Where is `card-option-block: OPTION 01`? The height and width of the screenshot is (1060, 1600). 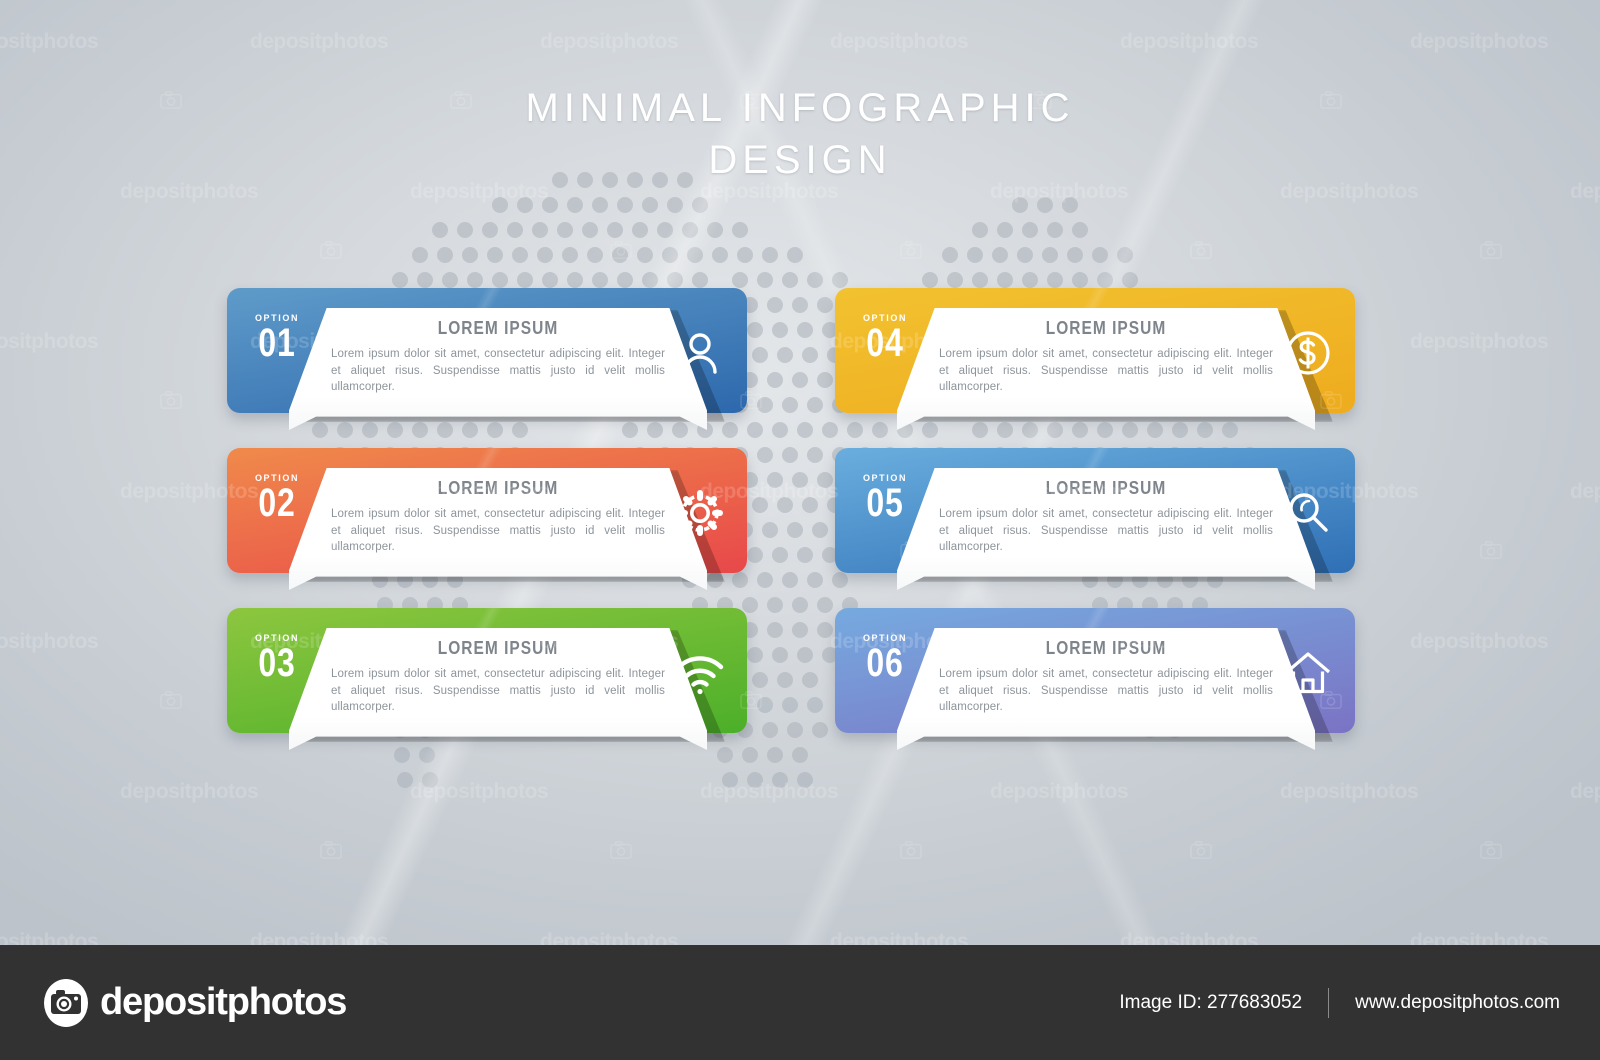 card-option-block: OPTION 01 is located at coordinates (277, 338).